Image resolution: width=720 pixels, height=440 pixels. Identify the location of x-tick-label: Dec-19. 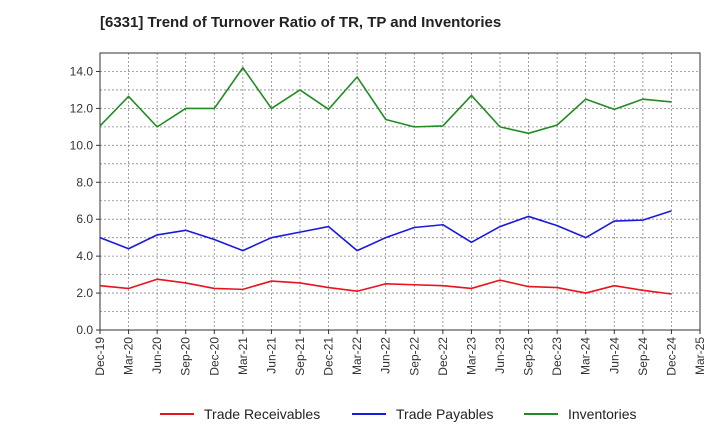
(100, 356).